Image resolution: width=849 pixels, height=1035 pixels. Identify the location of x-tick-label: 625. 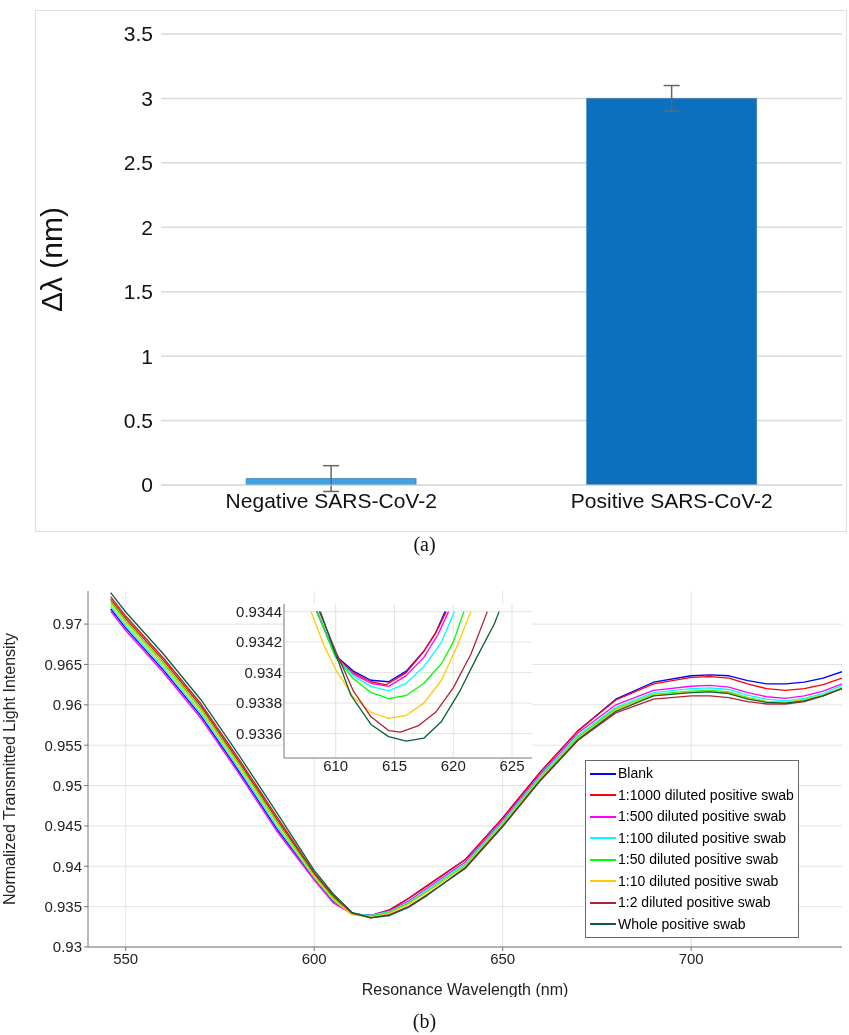
(512, 765).